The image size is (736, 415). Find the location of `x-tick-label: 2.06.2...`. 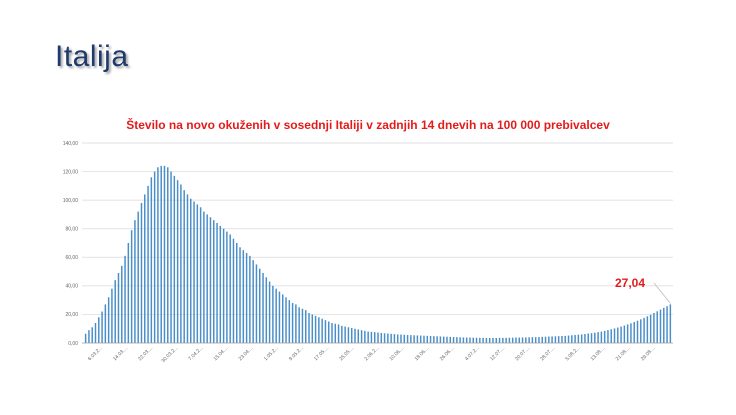

x-tick-label: 2.06.2... is located at coordinates (371, 353).